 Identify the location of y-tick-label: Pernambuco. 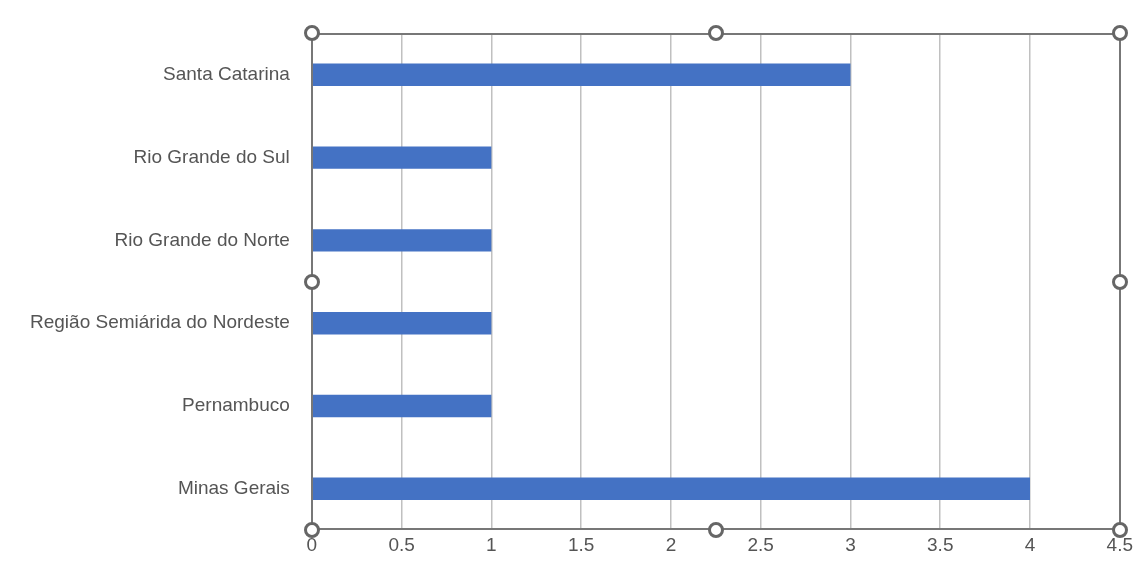
(236, 405).